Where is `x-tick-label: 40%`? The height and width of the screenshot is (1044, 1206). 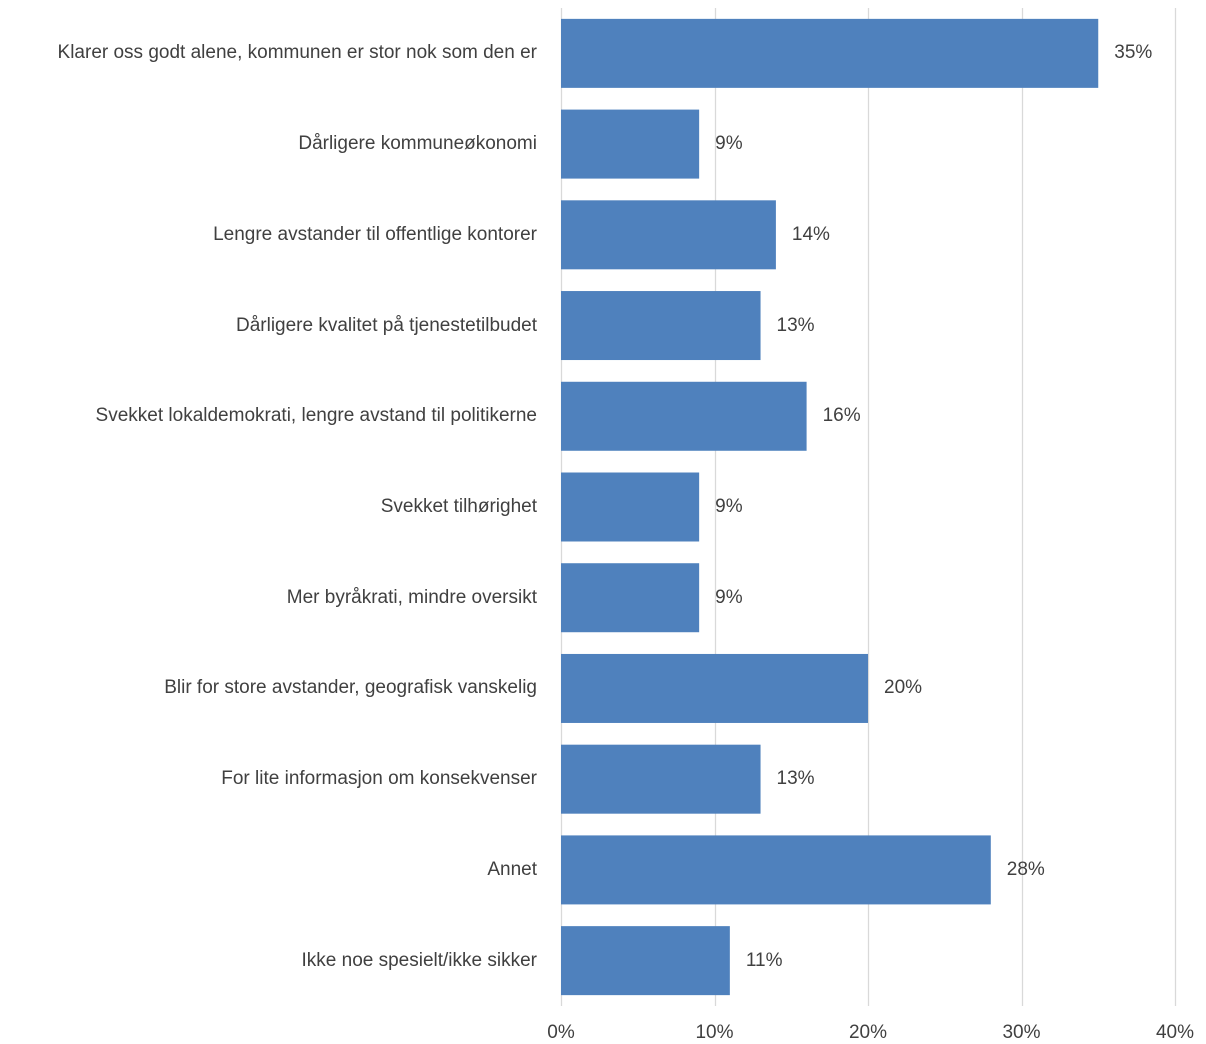 x-tick-label: 40% is located at coordinates (1175, 1032).